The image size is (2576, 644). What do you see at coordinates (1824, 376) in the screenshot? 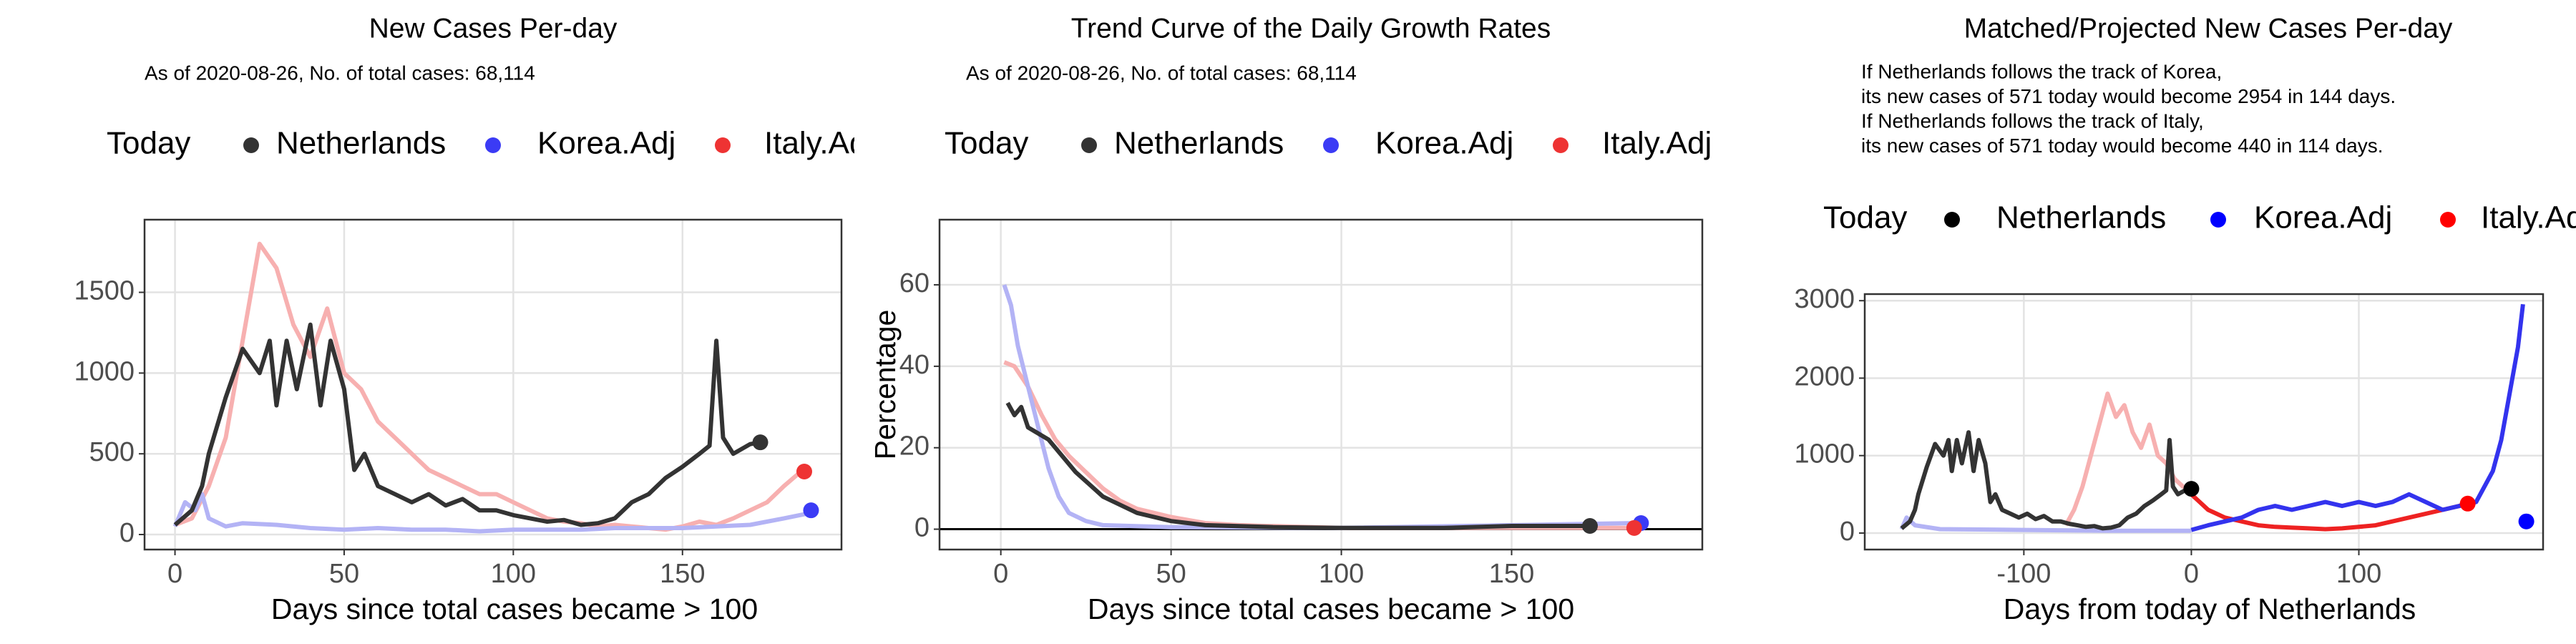
I see `y-tick-label: 2000` at bounding box center [1824, 376].